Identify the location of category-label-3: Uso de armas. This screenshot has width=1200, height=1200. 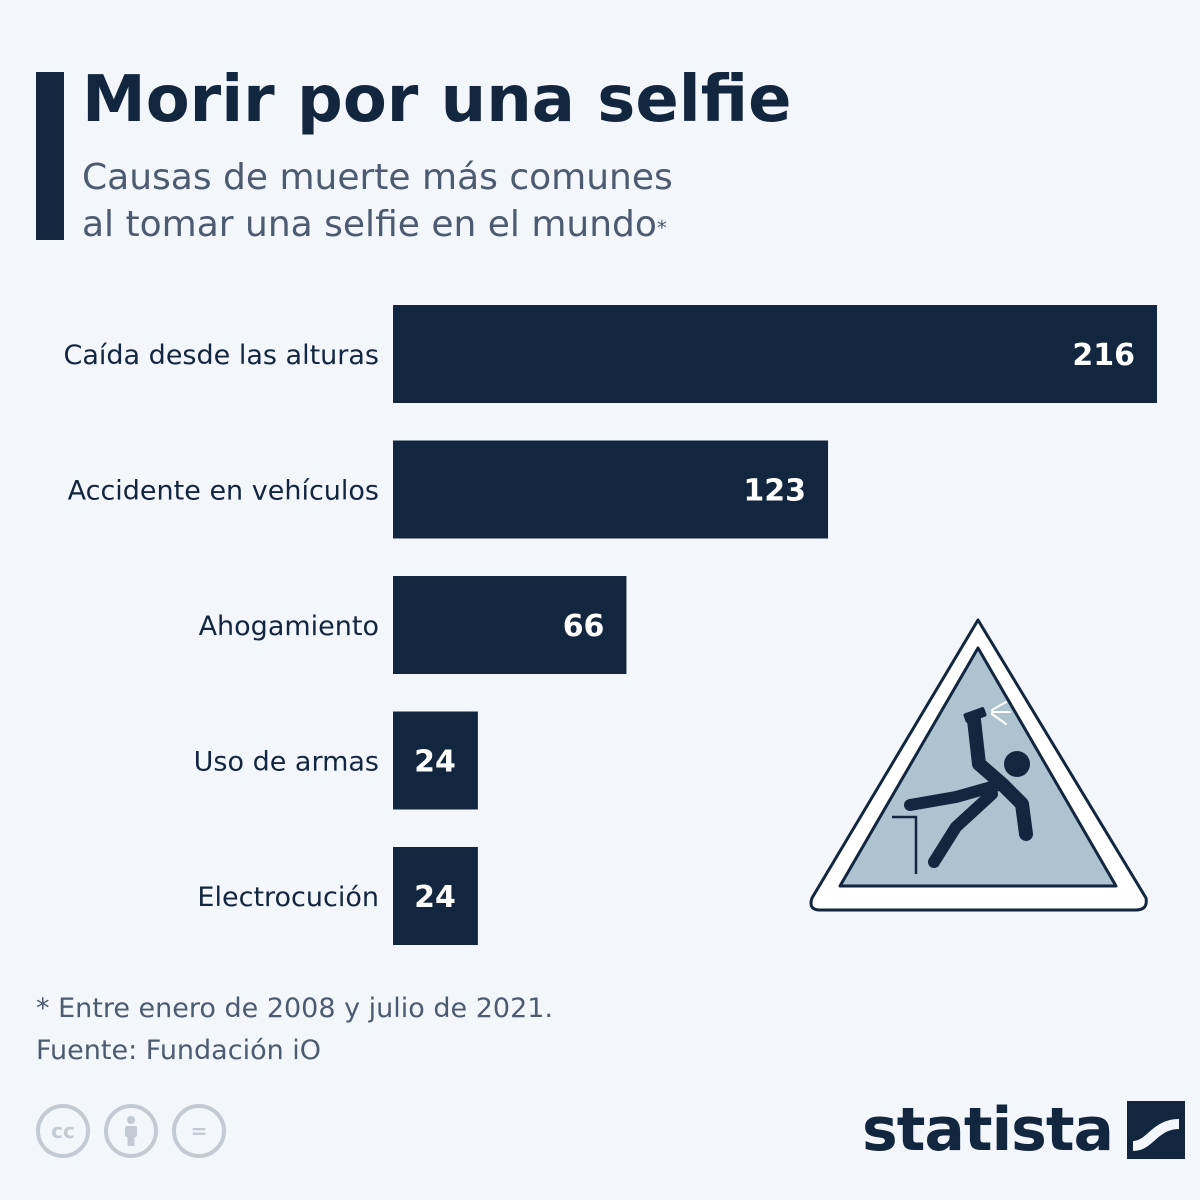
(286, 762).